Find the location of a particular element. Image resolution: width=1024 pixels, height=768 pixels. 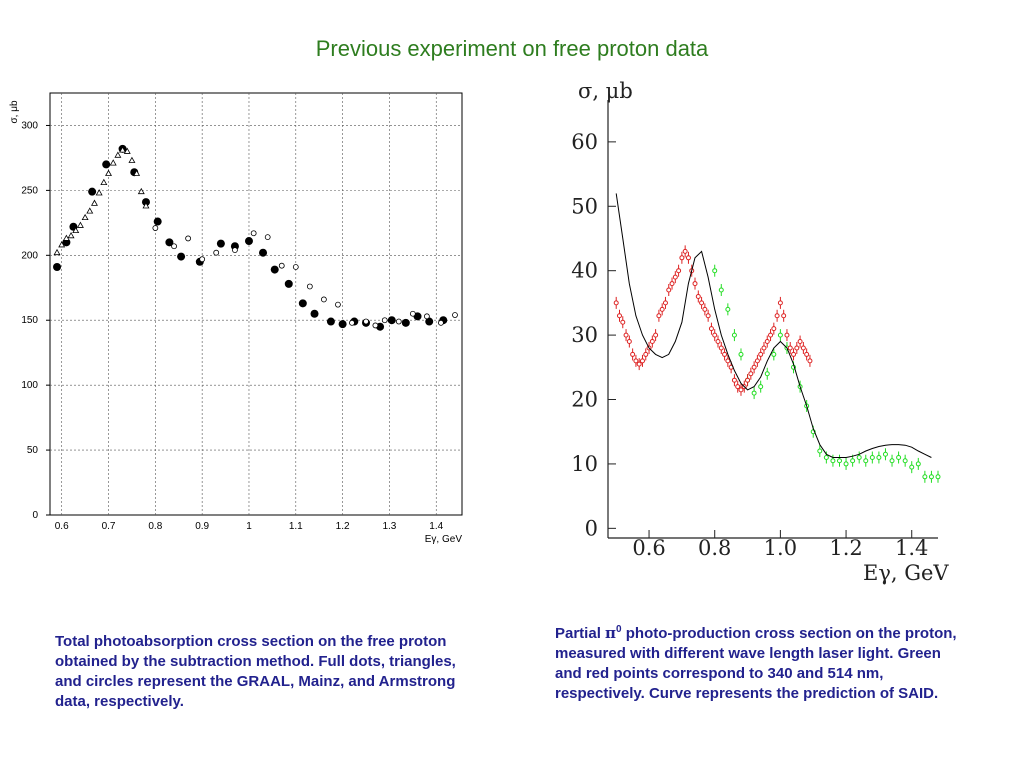

said-prediction-curve is located at coordinates (773, 325).